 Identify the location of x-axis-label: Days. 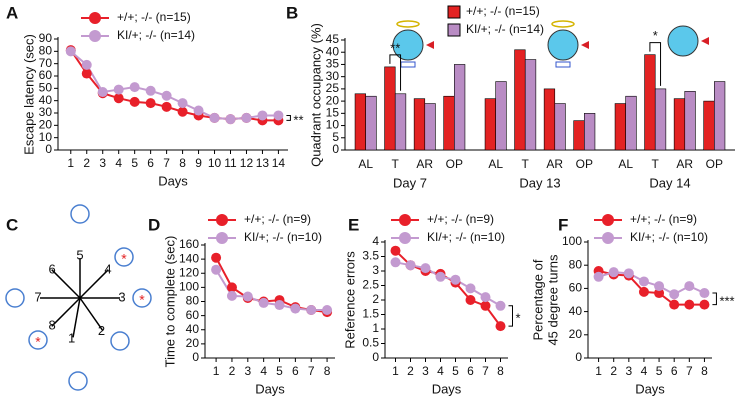
(650, 388).